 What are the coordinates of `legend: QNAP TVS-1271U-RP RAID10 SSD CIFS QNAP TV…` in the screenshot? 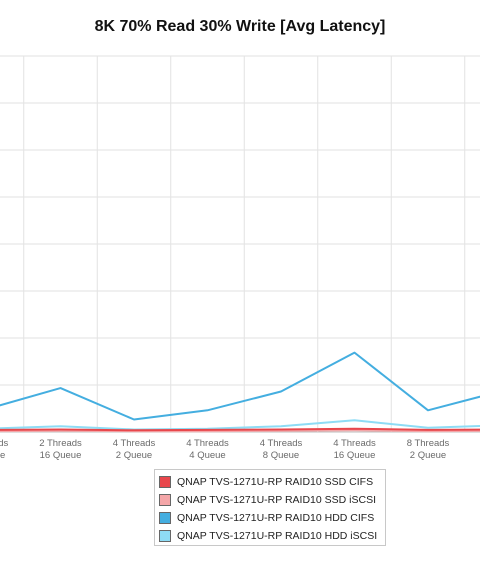 It's located at (270, 507).